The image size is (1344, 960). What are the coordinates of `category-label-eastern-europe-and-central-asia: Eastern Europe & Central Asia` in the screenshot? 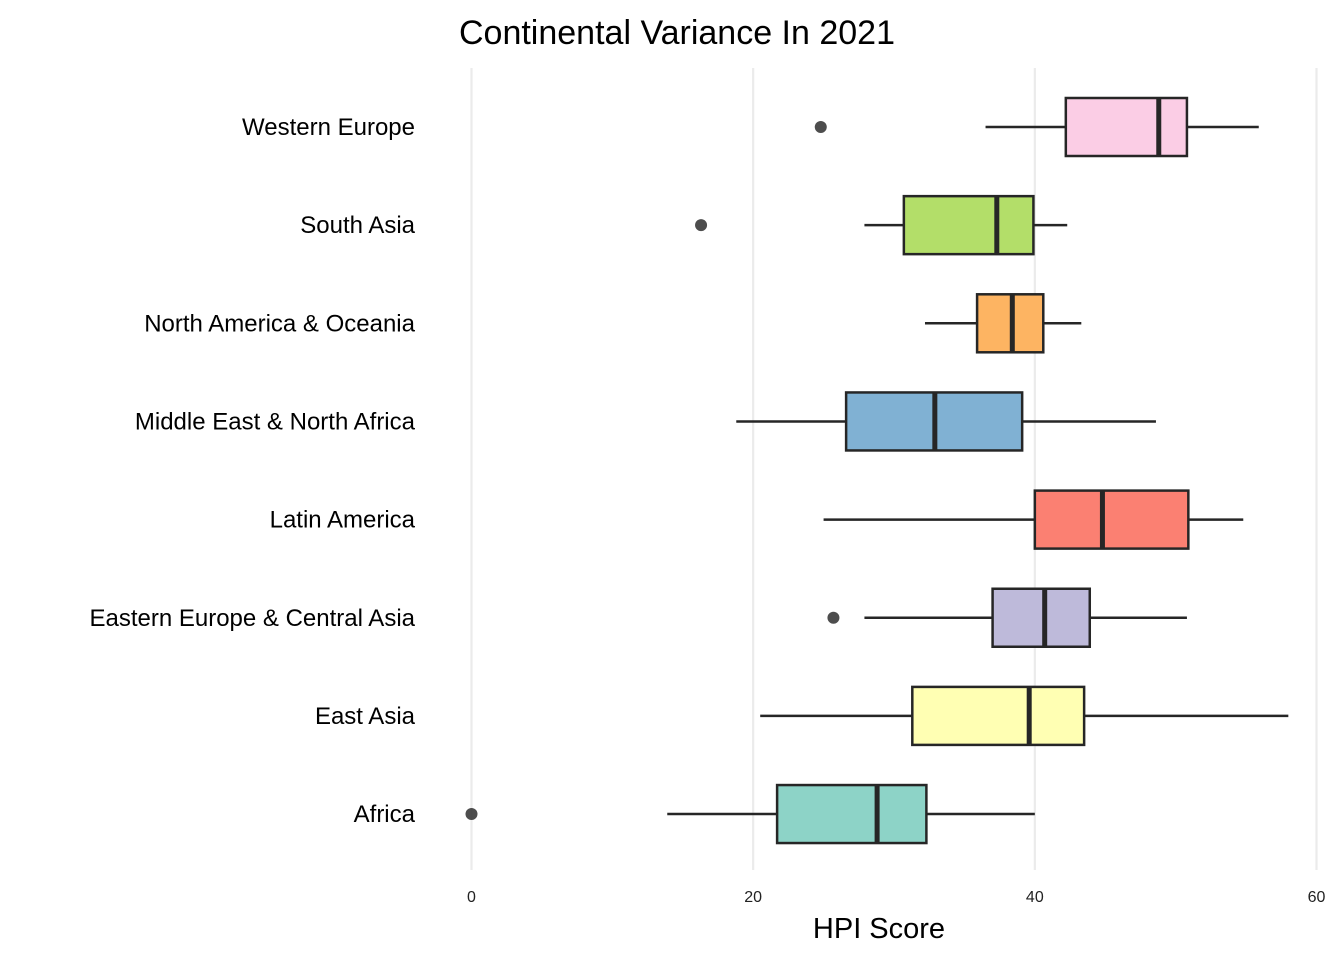 It's located at (252, 618).